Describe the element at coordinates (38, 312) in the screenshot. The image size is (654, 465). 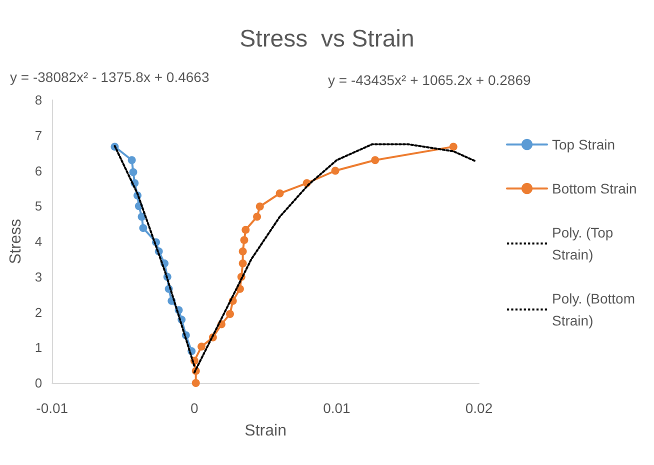
I see `y-tick-label: 2` at that location.